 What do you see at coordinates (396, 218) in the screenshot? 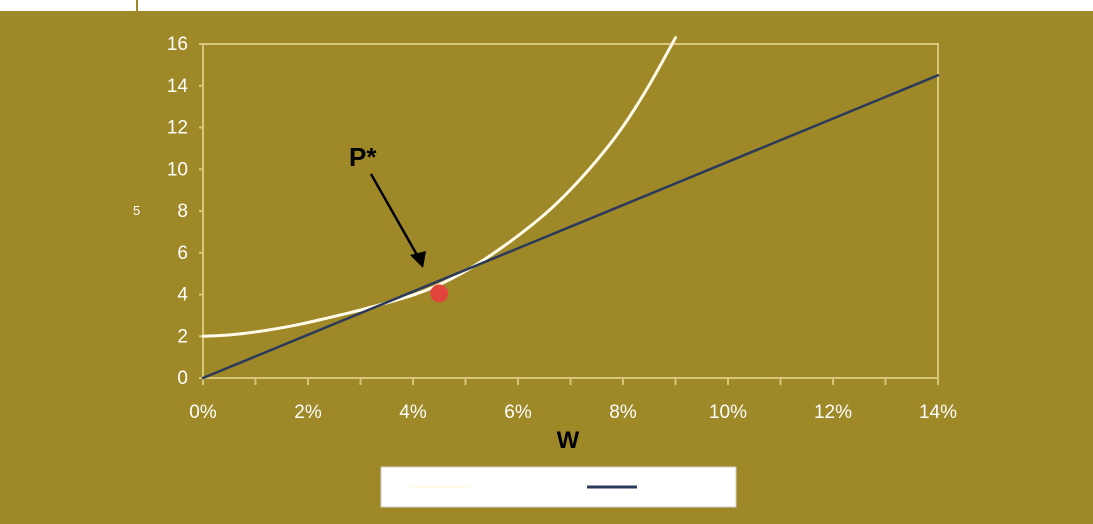
I see `annotation-arrow` at bounding box center [396, 218].